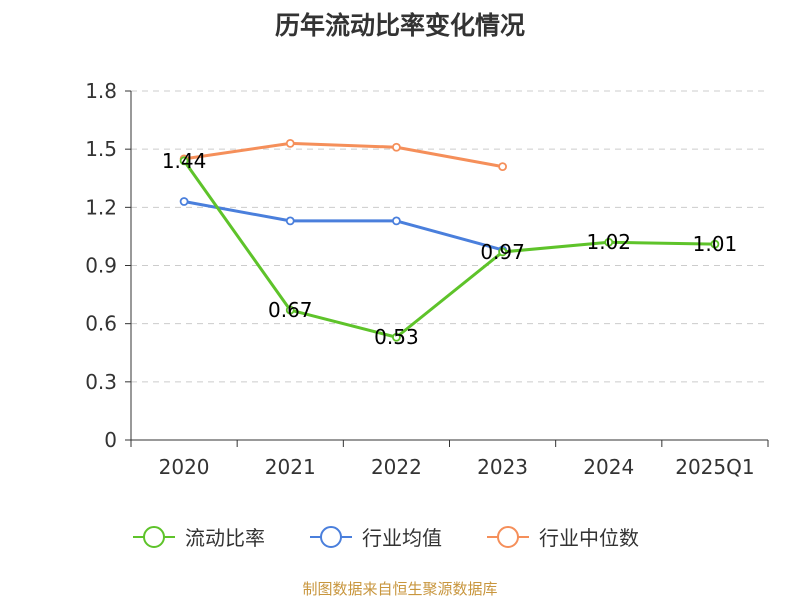 This screenshot has height=600, width=800. I want to click on source-note: 制图数据来自恒生聚源数据库, so click(400, 589).